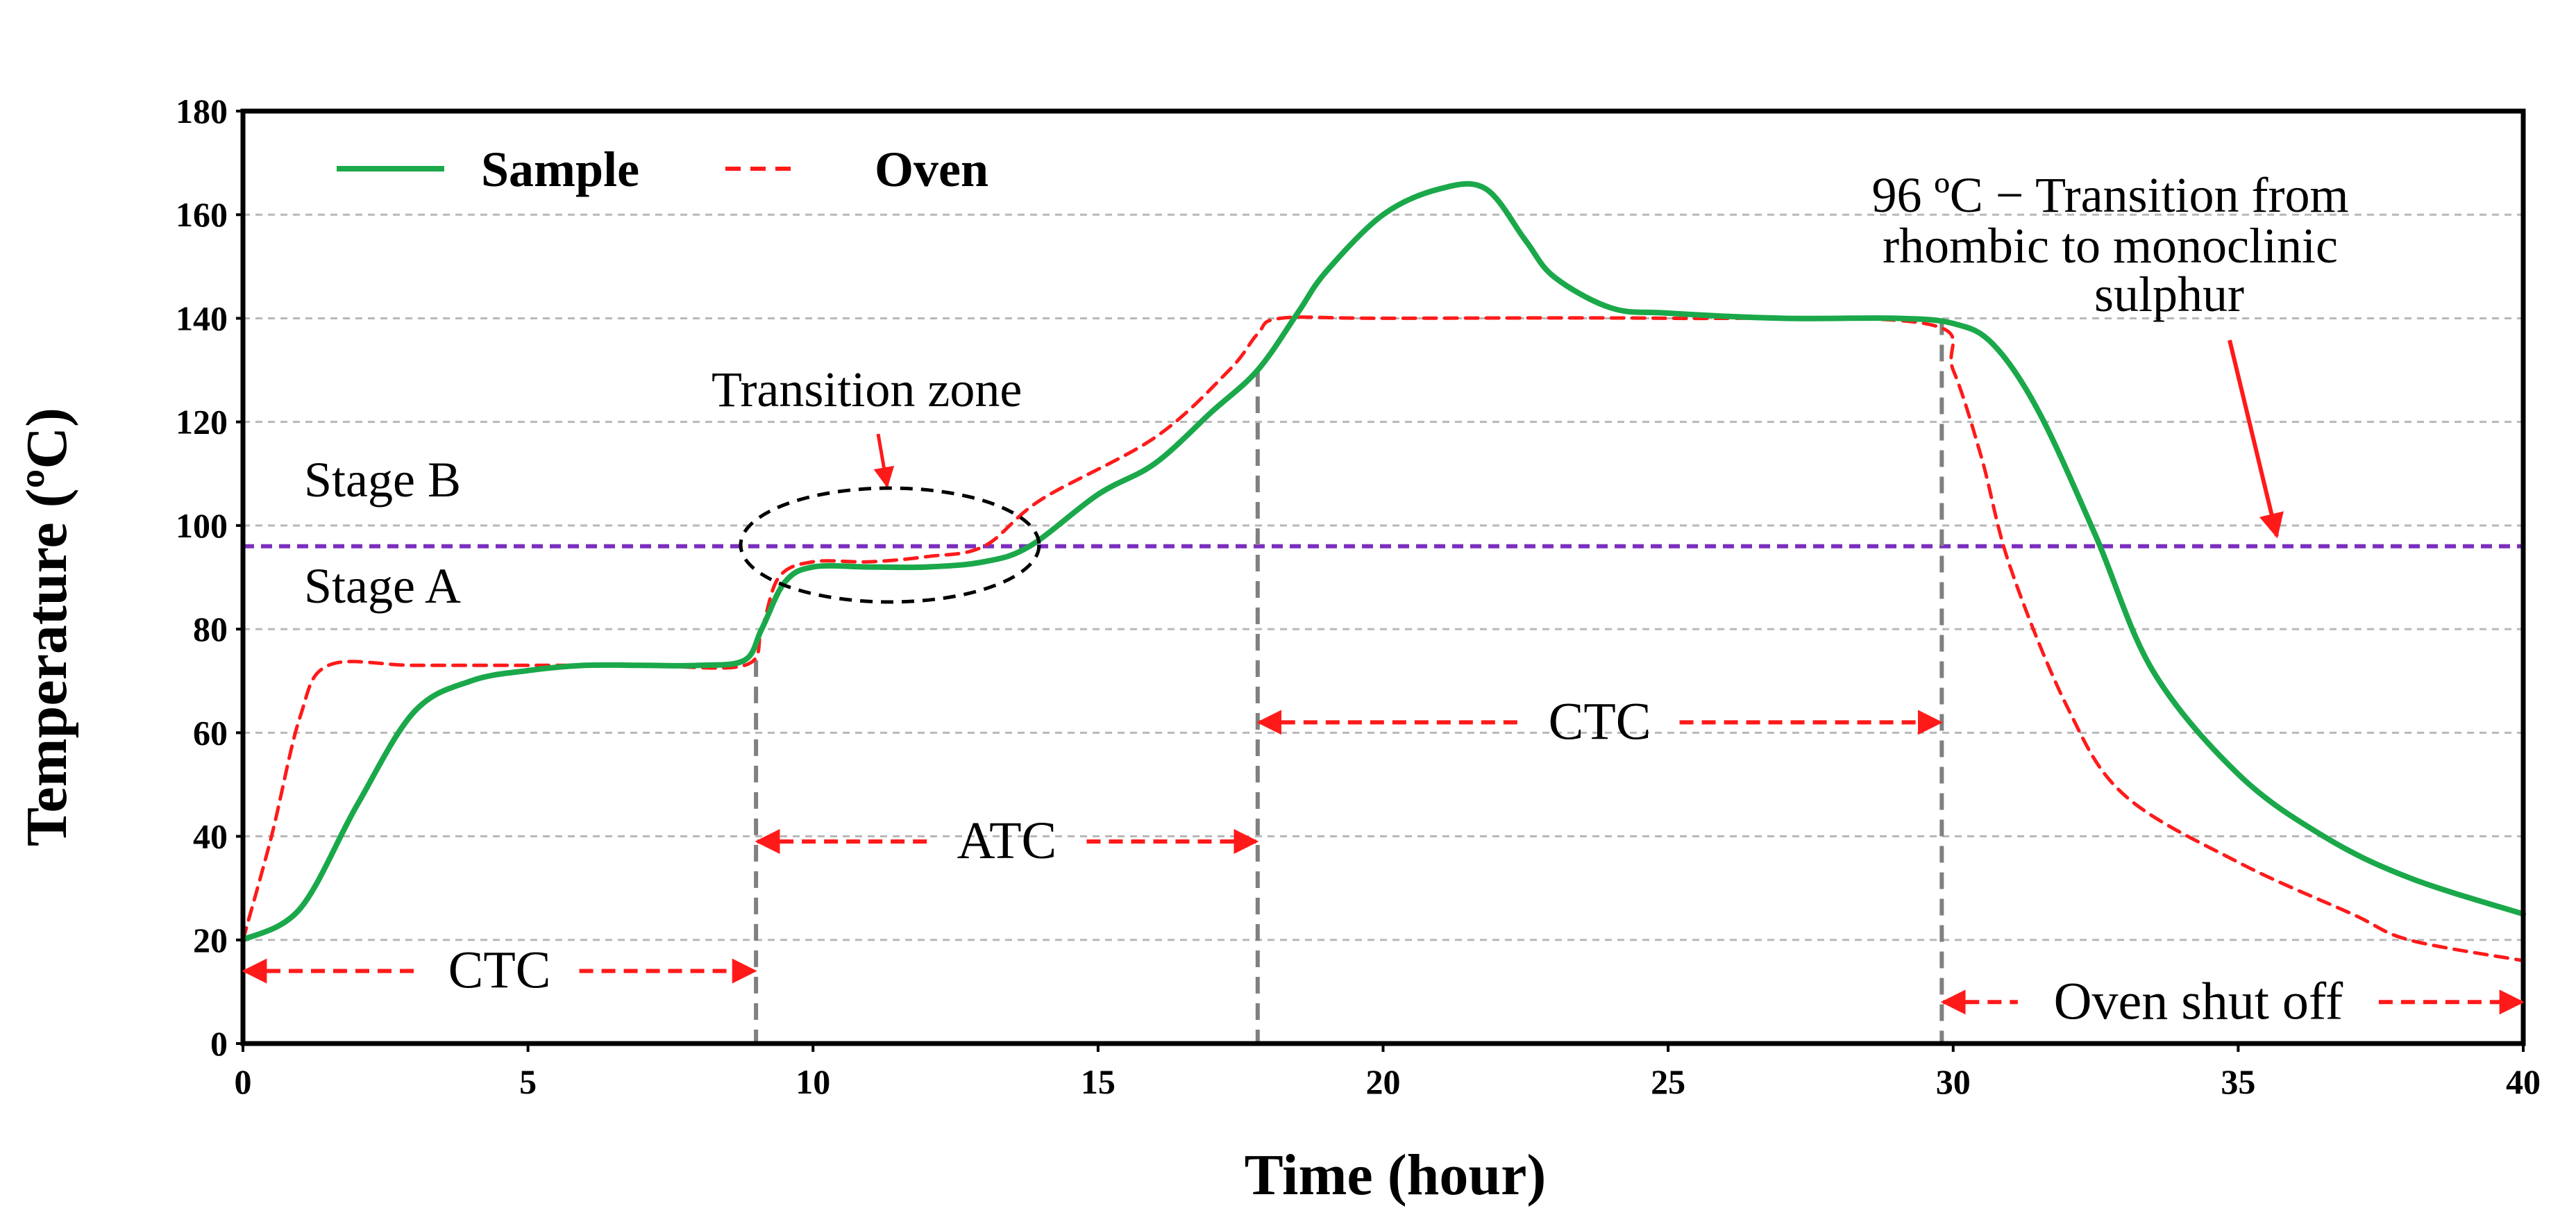  I want to click on sulphur-note-line1: 96 ºC − Transition from, so click(2109, 195).